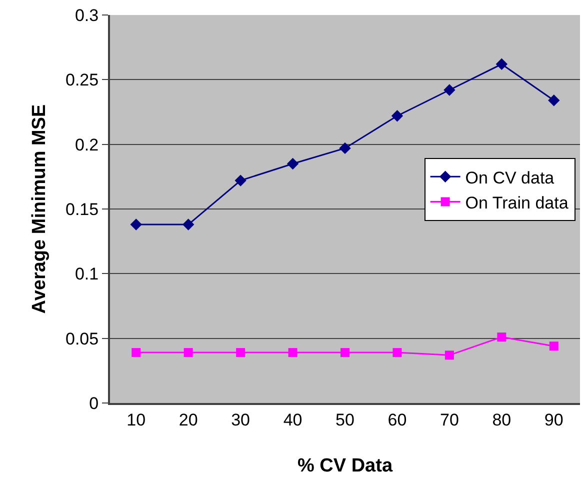  Describe the element at coordinates (39, 209) in the screenshot. I see `y-axis-title: Average Minimum MSE` at that location.